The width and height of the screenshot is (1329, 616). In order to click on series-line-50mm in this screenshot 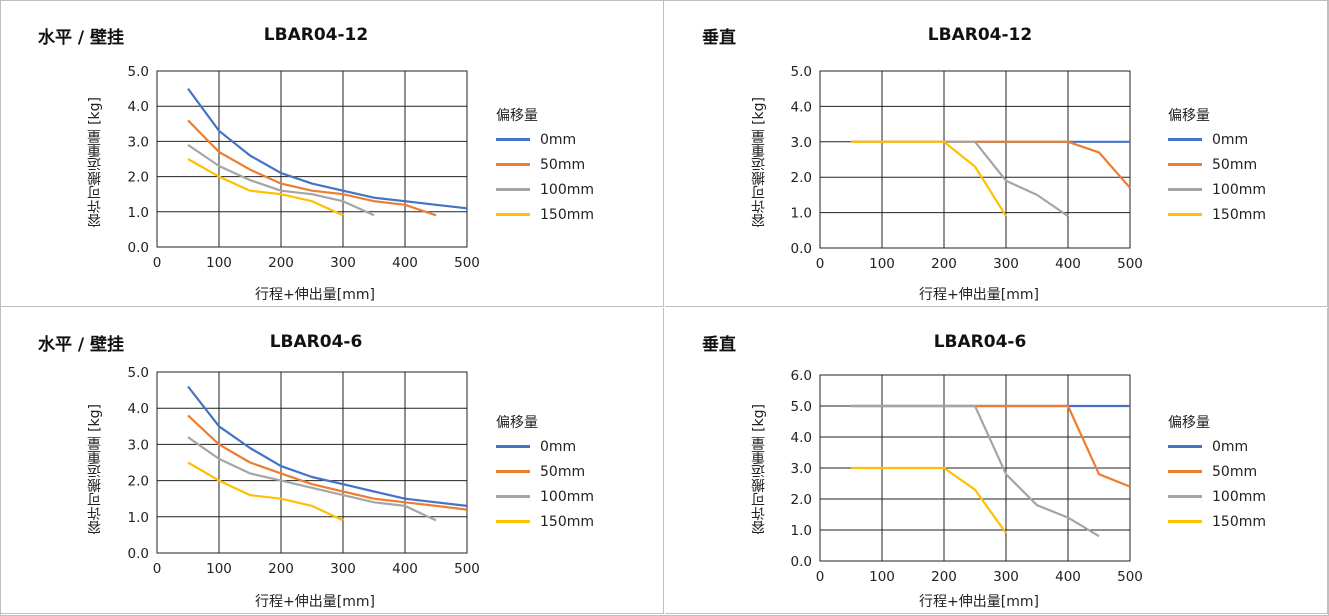, I will do `click(312, 168)`.